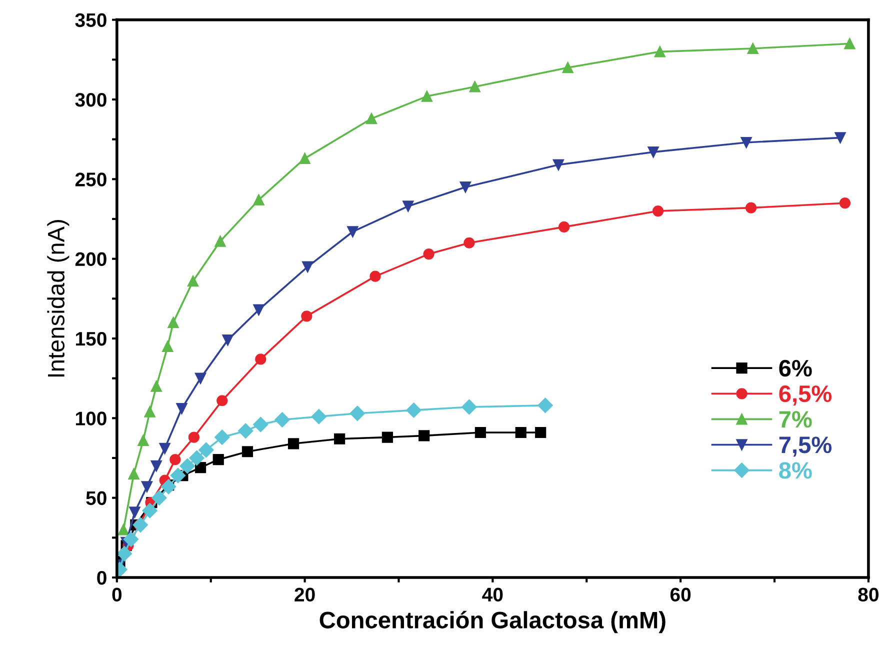 This screenshot has height=660, width=879. Describe the element at coordinates (90, 99) in the screenshot. I see `y-tick-label: 300` at that location.